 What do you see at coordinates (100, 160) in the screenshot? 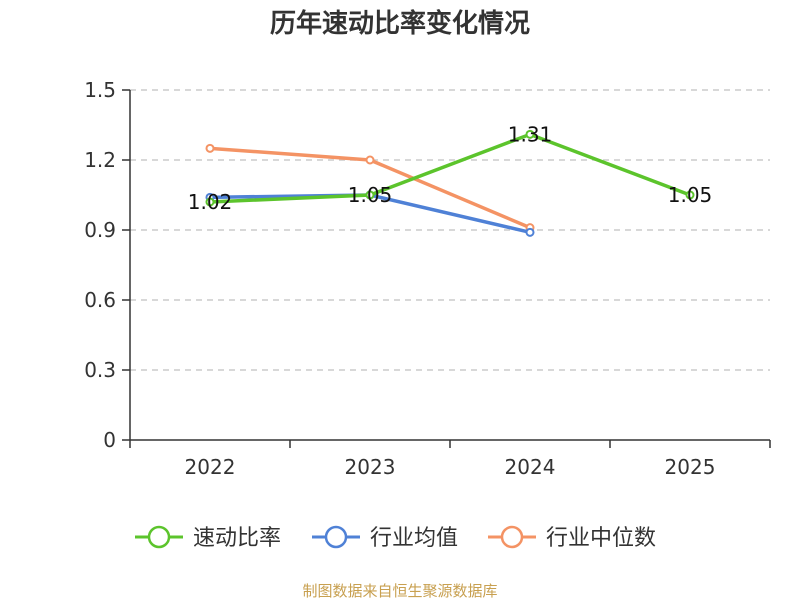
I see `y-tick-label: 1.2` at bounding box center [100, 160].